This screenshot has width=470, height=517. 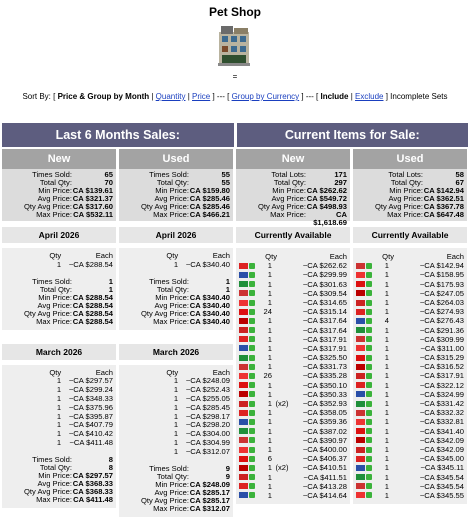 I want to click on summary-value: 65, so click(x=108, y=174).